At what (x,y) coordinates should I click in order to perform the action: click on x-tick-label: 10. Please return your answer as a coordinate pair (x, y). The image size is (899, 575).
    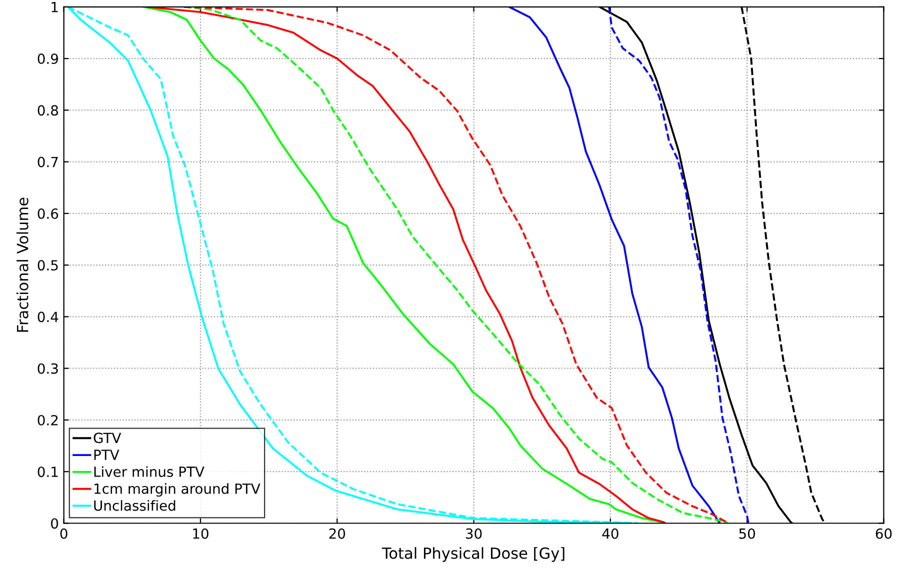
    Looking at the image, I should click on (200, 533).